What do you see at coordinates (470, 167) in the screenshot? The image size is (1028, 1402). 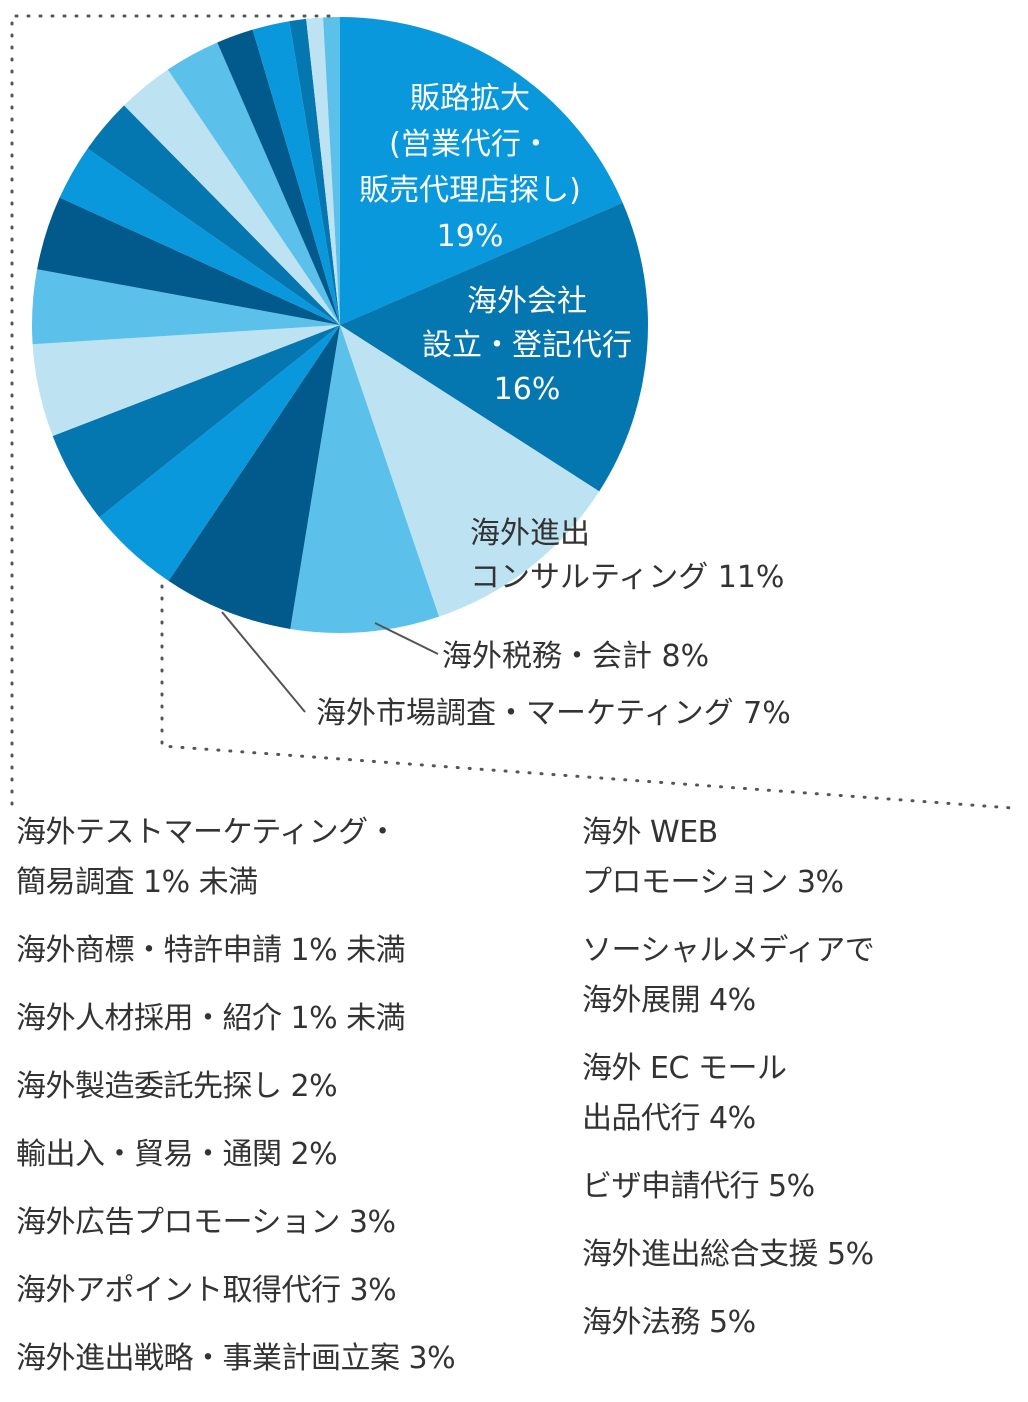 I see `slice-label-0: 販路拡大(営業代行・販売代理店探し) 19%` at bounding box center [470, 167].